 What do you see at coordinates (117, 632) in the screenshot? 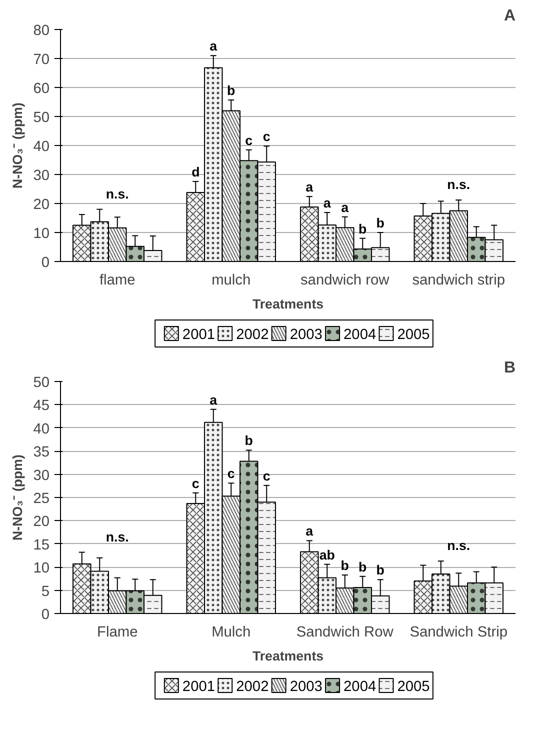
I see `x-tick-label: Flame` at bounding box center [117, 632].